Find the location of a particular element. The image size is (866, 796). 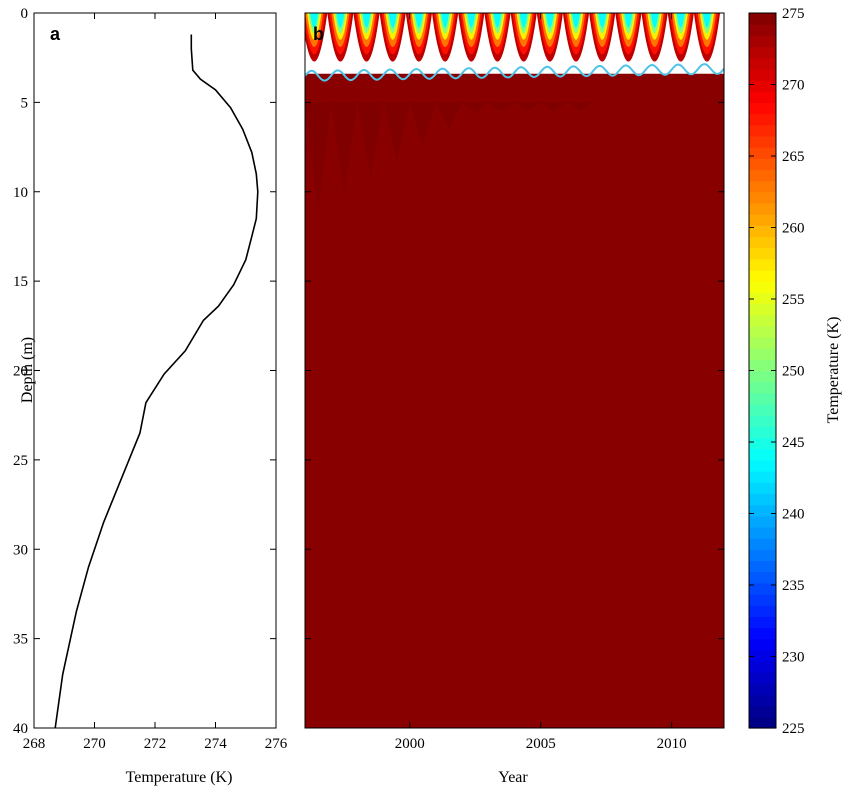

panel-a-y-tick-label: 15 is located at coordinates (20, 282).